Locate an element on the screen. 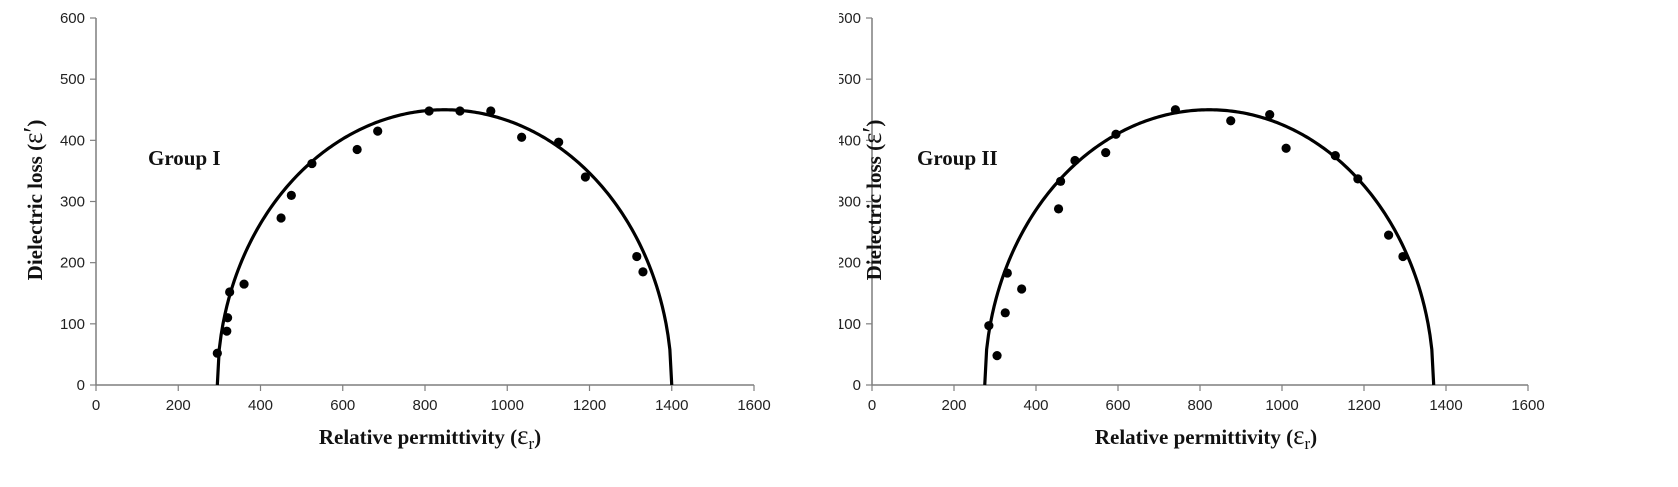 Image resolution: width=1678 pixels, height=487 pixels. chart-1-x-tick-label: 800 is located at coordinates (424, 405).